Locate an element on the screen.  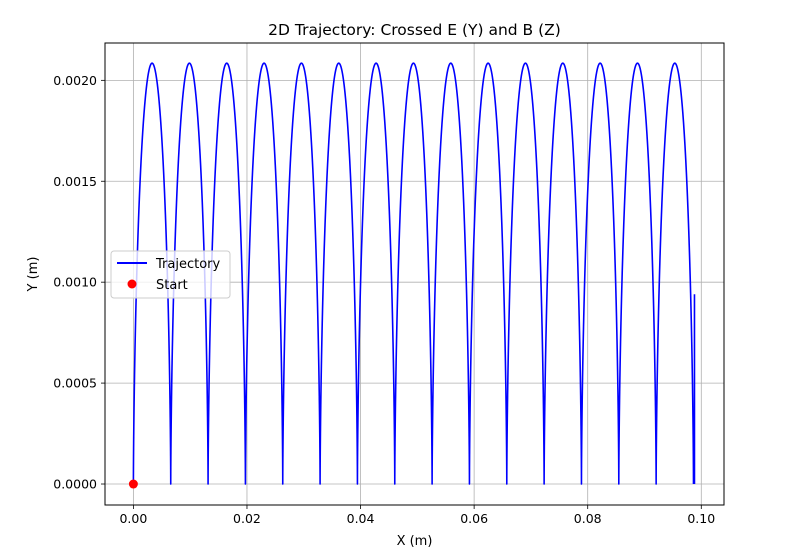
y-tick-label: 0.0020 is located at coordinates (75, 80).